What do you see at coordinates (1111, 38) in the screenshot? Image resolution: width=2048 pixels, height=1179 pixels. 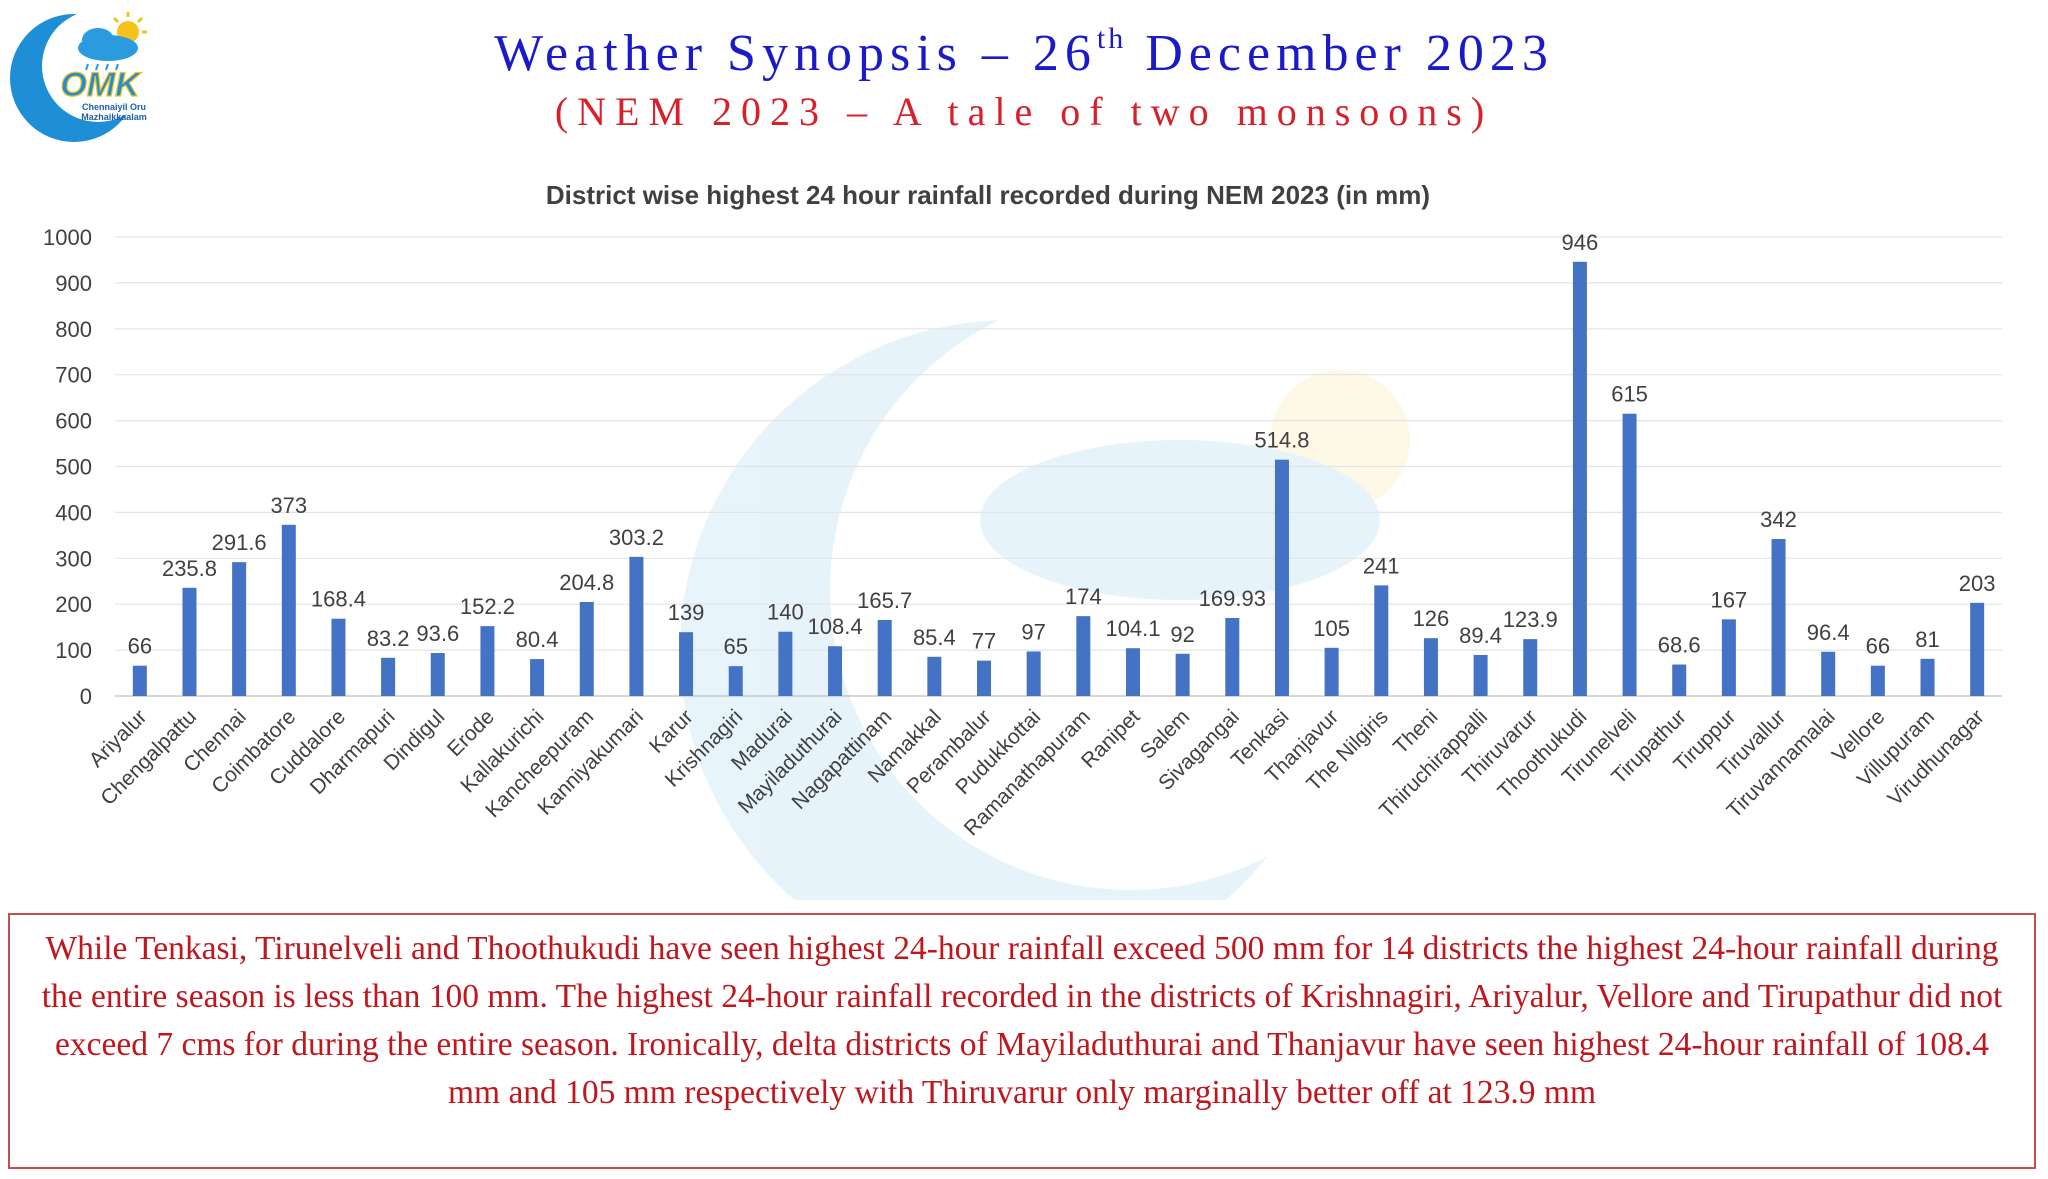 I see `title-superscript: th` at bounding box center [1111, 38].